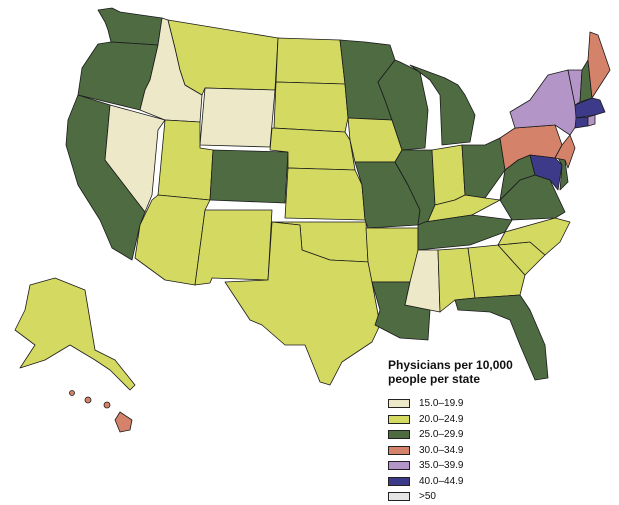 This screenshot has width=619, height=505. What do you see at coordinates (302, 303) in the screenshot?
I see `state-texas` at bounding box center [302, 303].